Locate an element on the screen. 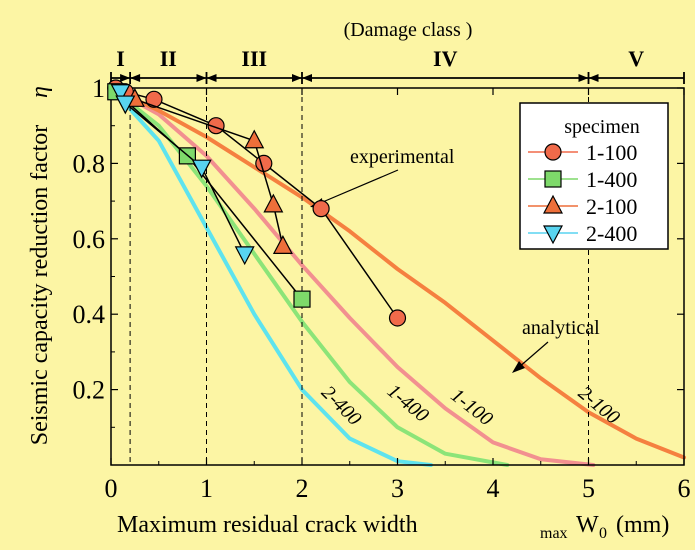 The image size is (695, 550). legend-label-2-100: 2-100 is located at coordinates (611, 206).